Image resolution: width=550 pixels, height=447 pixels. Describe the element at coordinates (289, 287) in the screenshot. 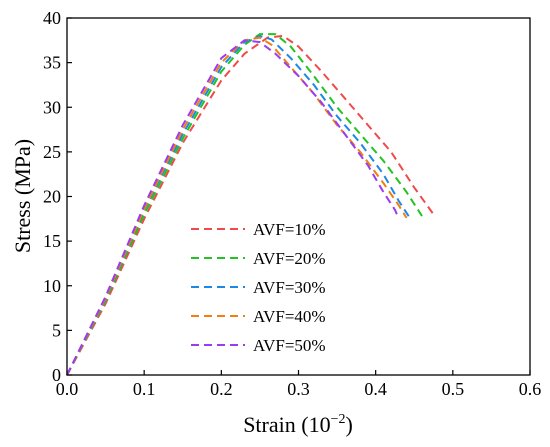

I see `legend-label: AVF=30%` at that location.